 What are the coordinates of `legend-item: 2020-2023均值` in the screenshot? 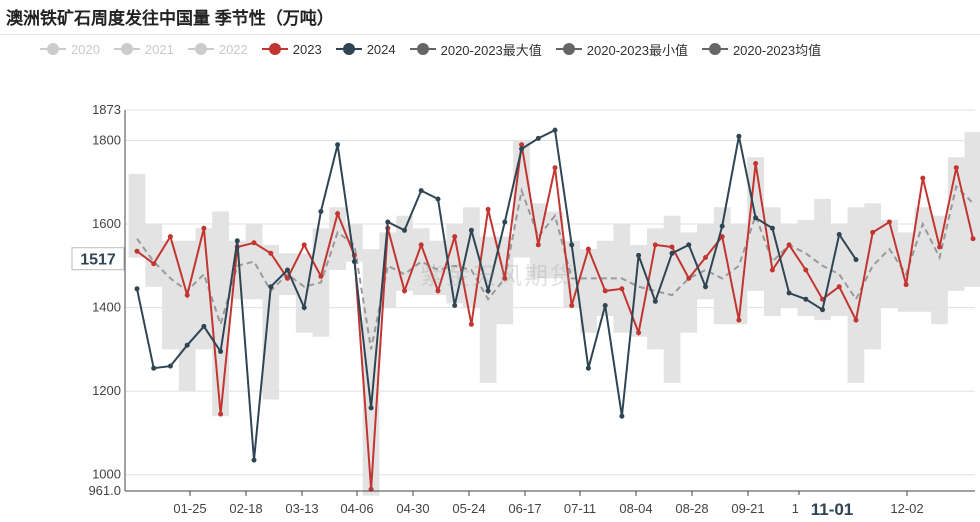 It's located at (761, 49).